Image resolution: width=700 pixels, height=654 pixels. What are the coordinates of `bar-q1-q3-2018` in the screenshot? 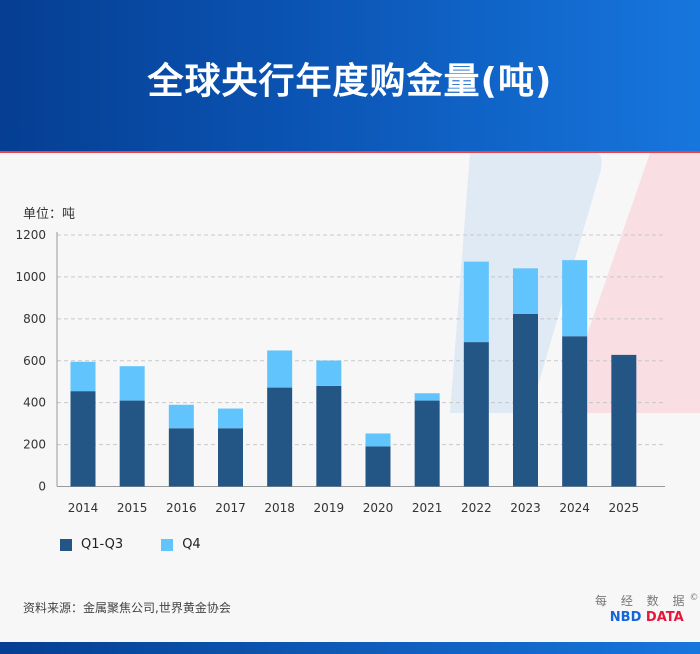 It's located at (280, 437).